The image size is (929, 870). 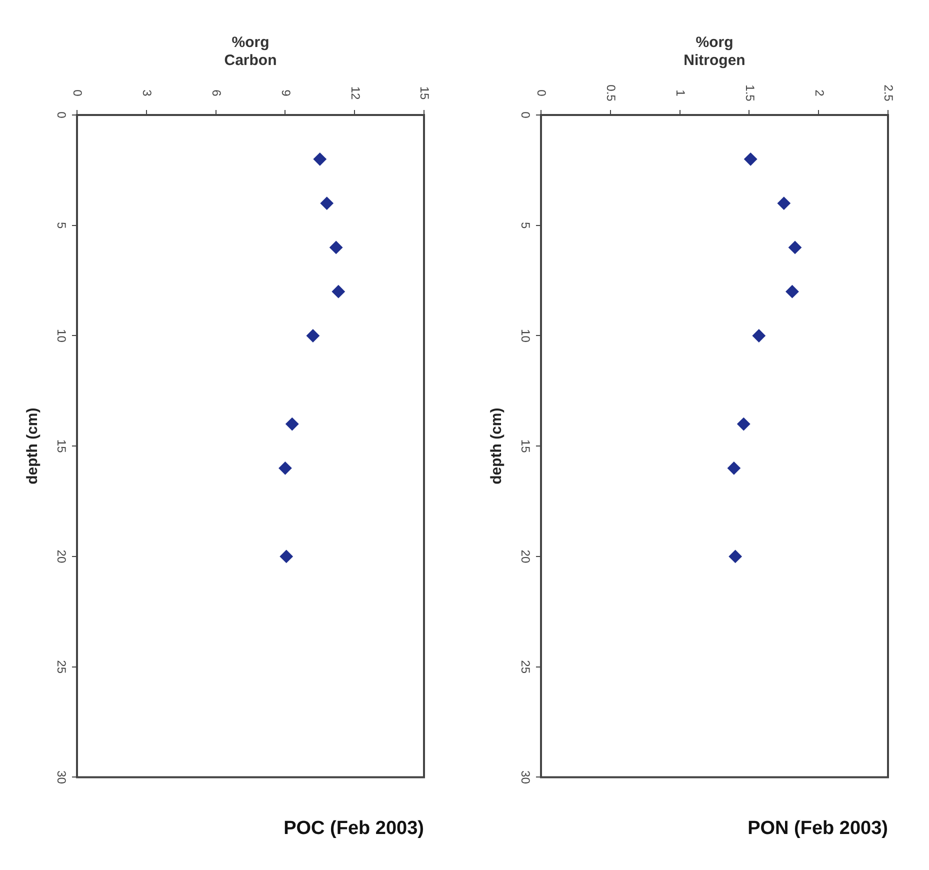 I want to click on x-axis-title: %org Nitrogen, so click(x=715, y=52).